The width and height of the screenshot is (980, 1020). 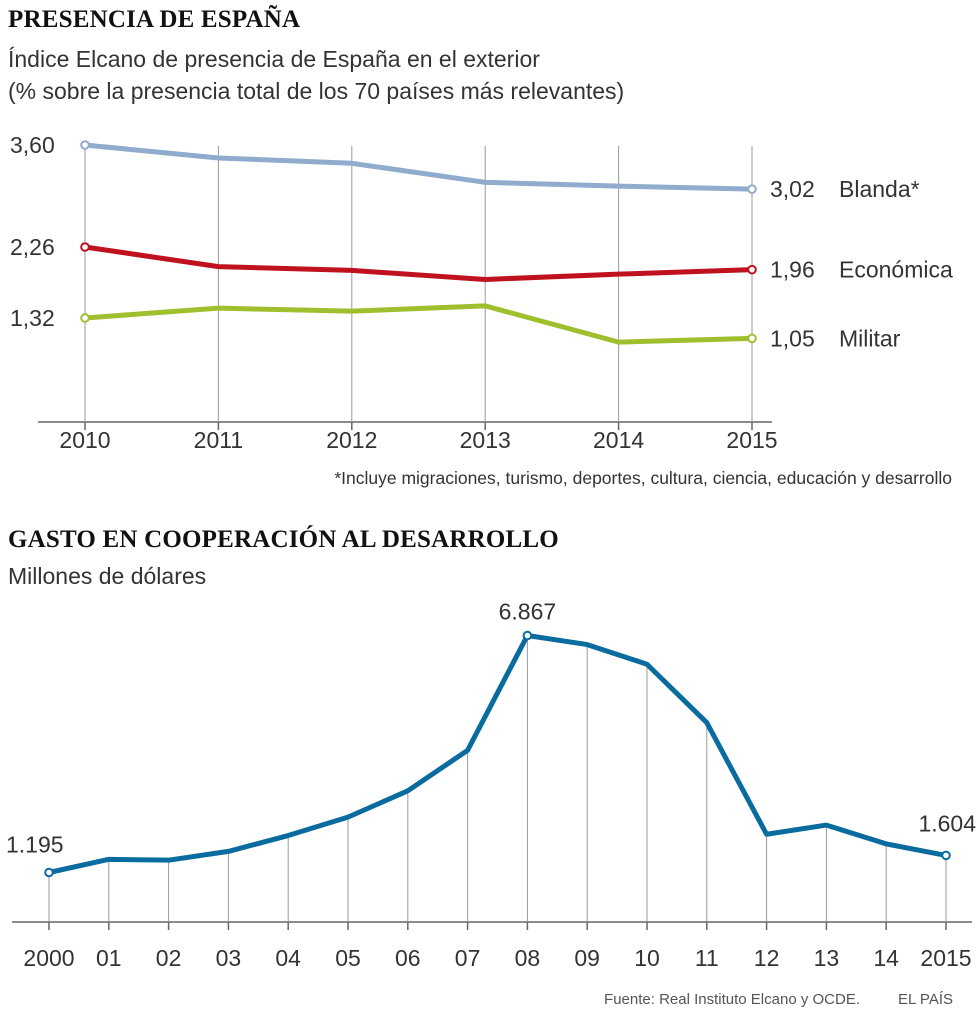 What do you see at coordinates (84, 440) in the screenshot?
I see `chart1-x-tick-label: 2010` at bounding box center [84, 440].